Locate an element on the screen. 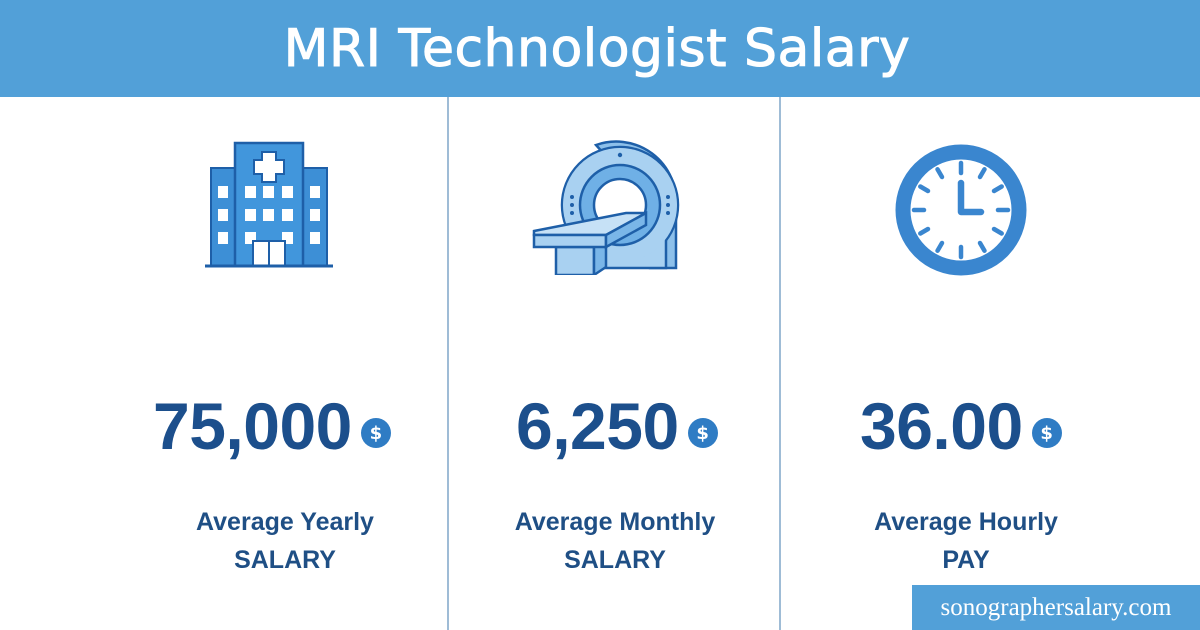 The width and height of the screenshot is (1200, 630). label-line-1: Average Monthly is located at coordinates (615, 522).